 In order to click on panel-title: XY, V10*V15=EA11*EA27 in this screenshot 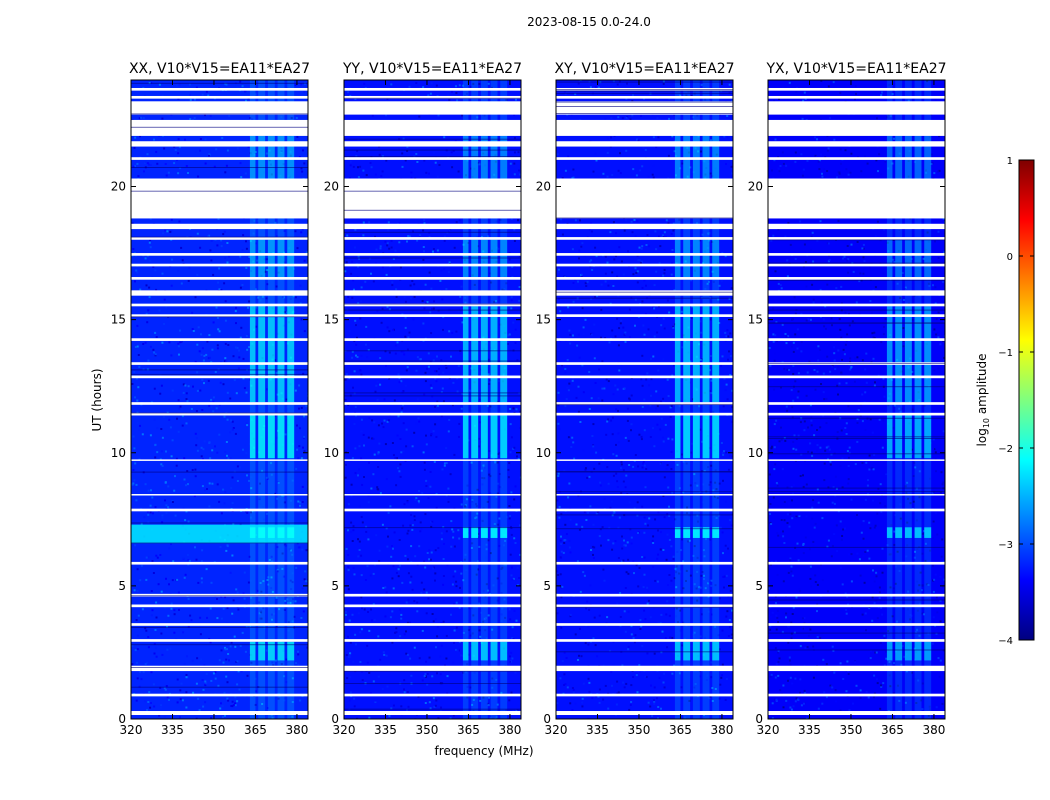, I will do `click(644, 69)`.